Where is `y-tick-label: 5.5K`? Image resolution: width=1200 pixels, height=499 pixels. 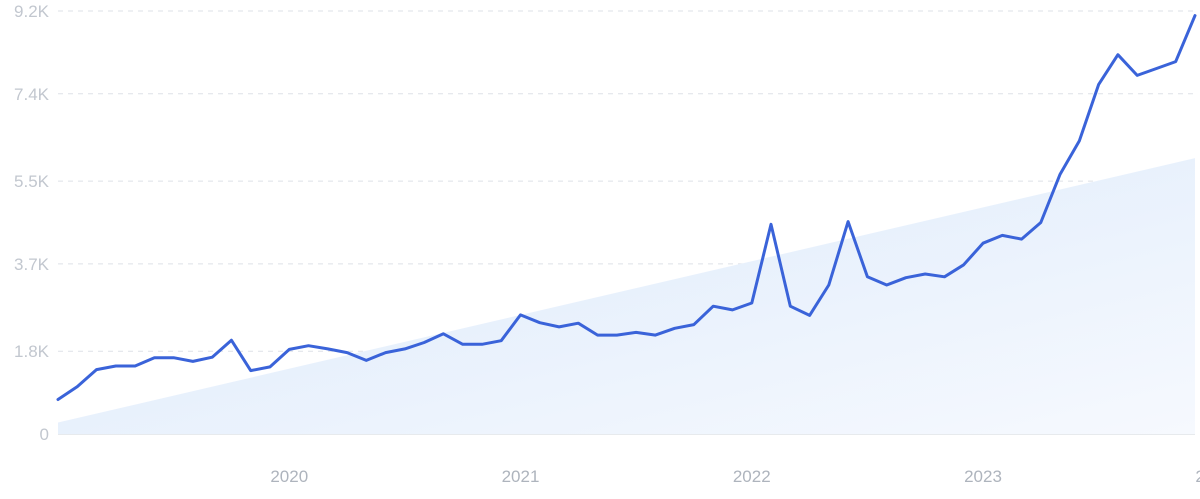
y-tick-label: 5.5K is located at coordinates (32, 181).